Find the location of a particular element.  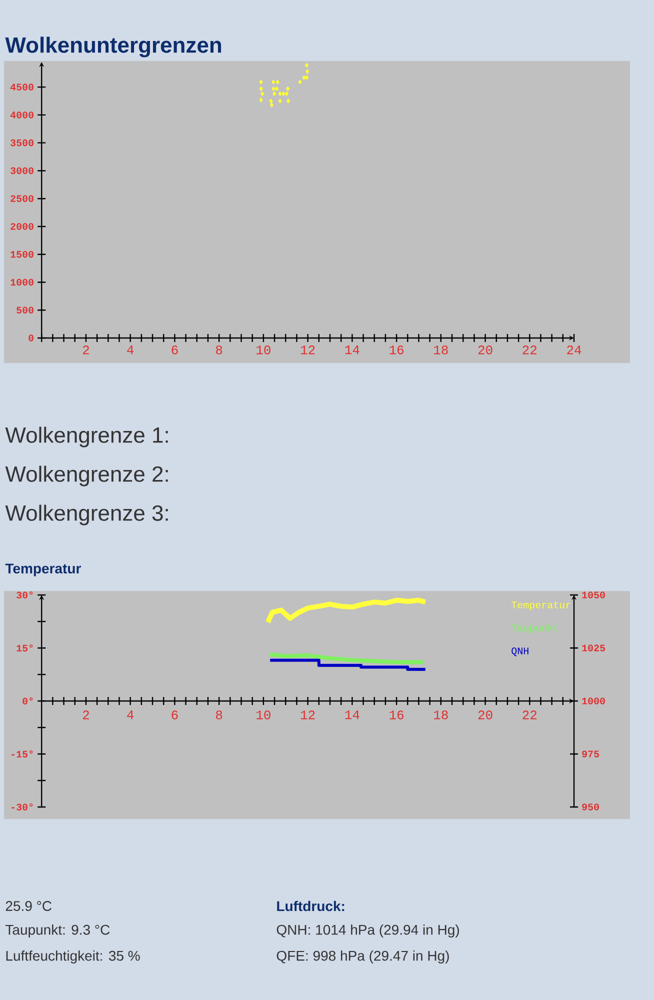

y2-tick-label: 950 is located at coordinates (590, 807).